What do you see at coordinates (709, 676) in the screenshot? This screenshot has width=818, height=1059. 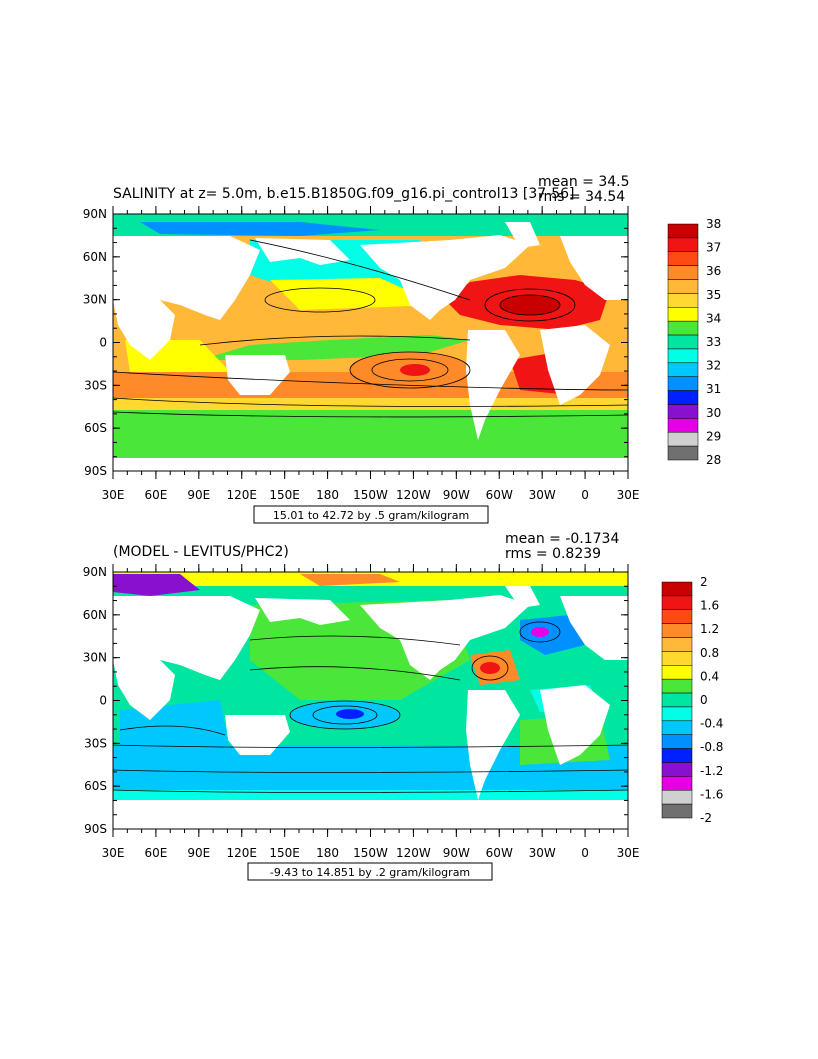 I see `colorbar-label: 0.4` at bounding box center [709, 676].